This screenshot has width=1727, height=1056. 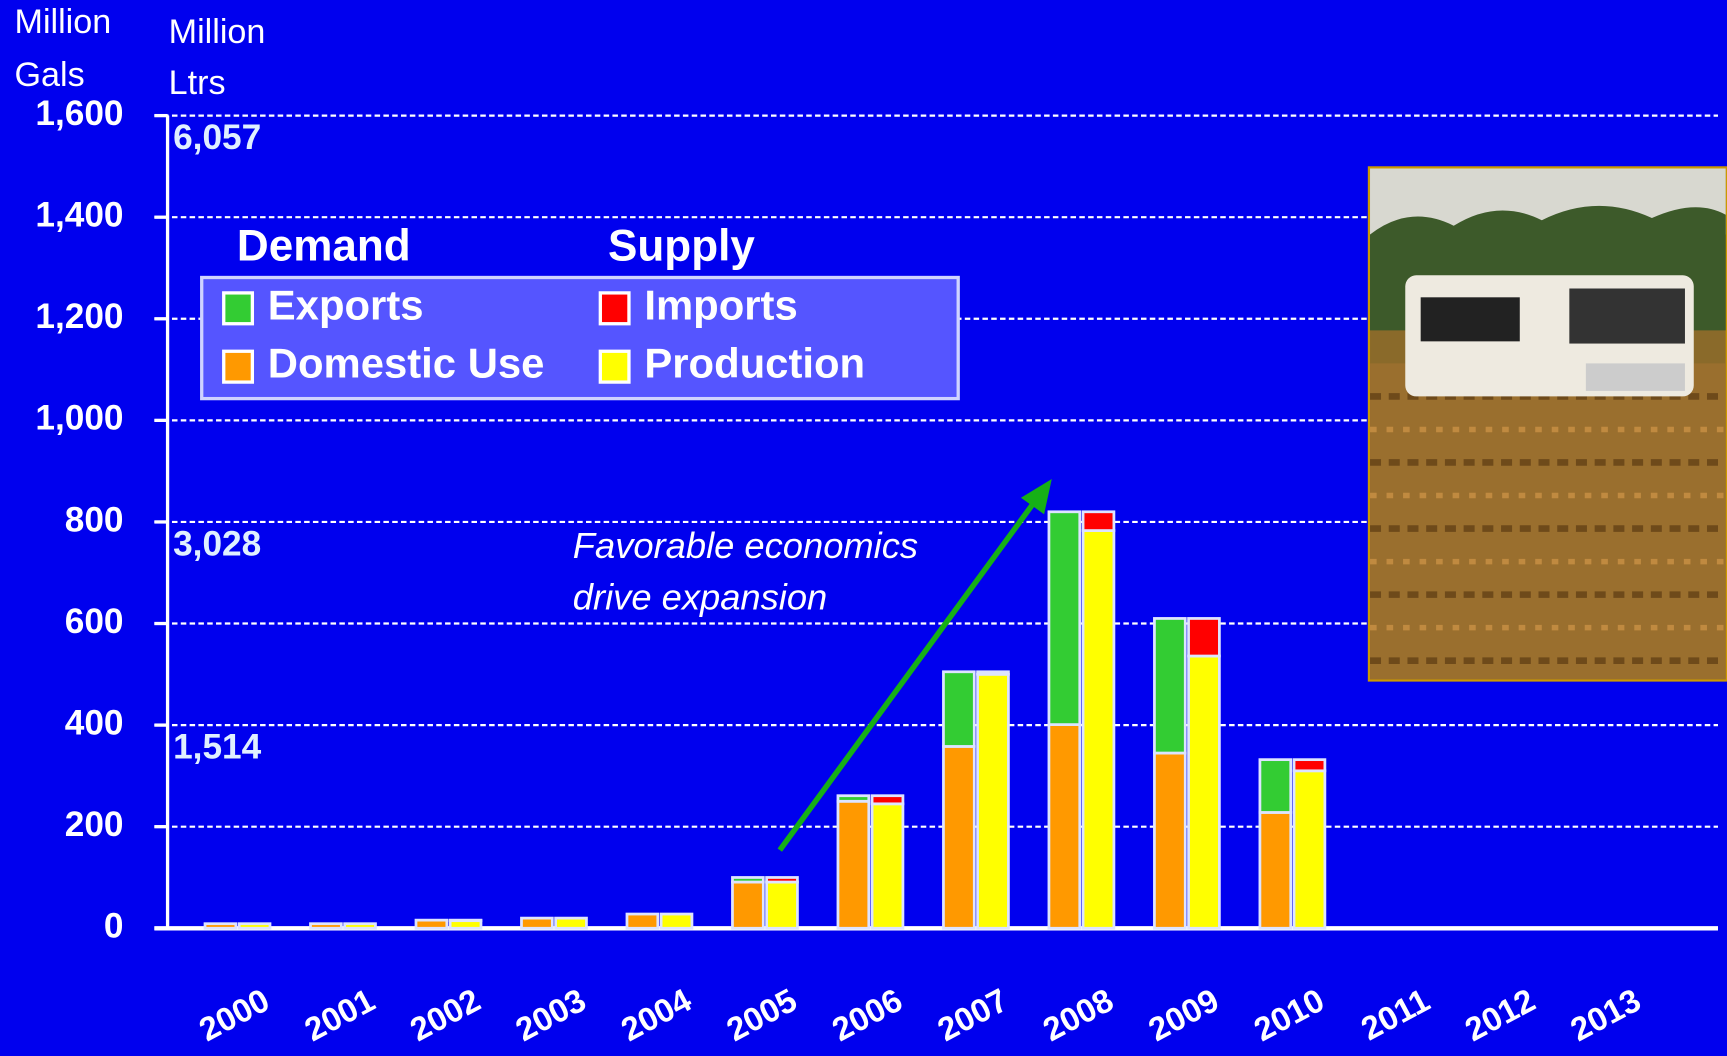 I want to click on y-tick-label: 600, so click(x=94, y=621).